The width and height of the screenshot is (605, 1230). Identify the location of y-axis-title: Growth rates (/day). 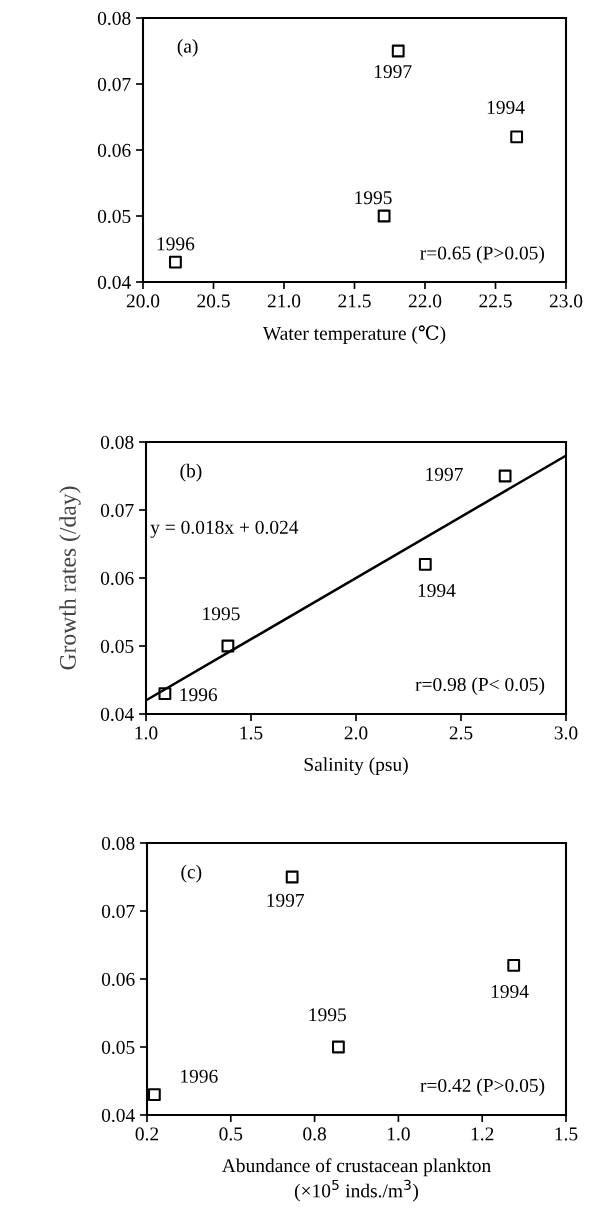
(70, 578).